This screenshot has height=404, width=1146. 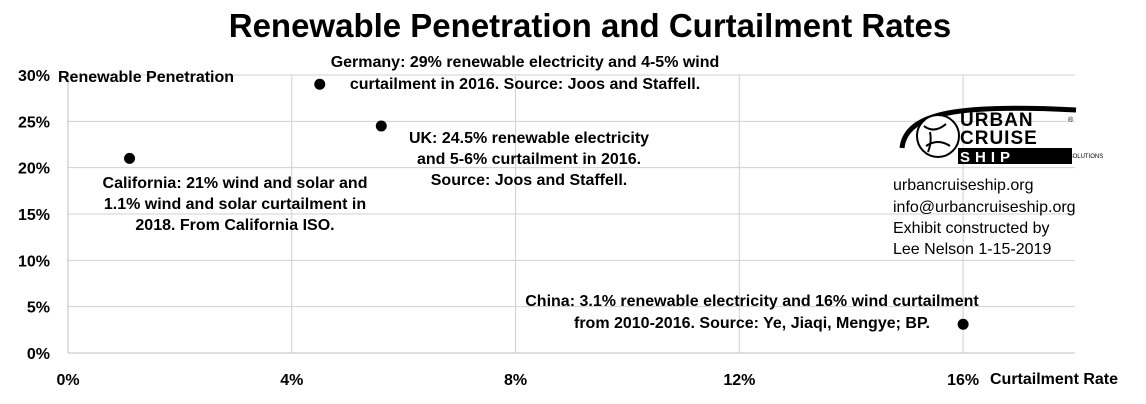 I want to click on point-annotation: and 5-6% curtailment in 2016., so click(x=529, y=159).